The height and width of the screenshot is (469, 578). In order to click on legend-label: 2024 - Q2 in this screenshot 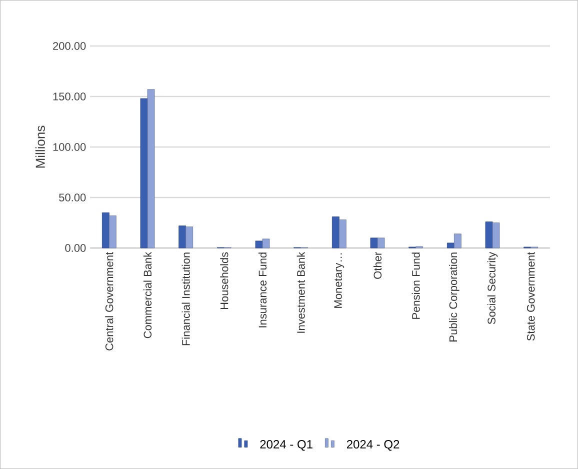, I will do `click(373, 445)`.